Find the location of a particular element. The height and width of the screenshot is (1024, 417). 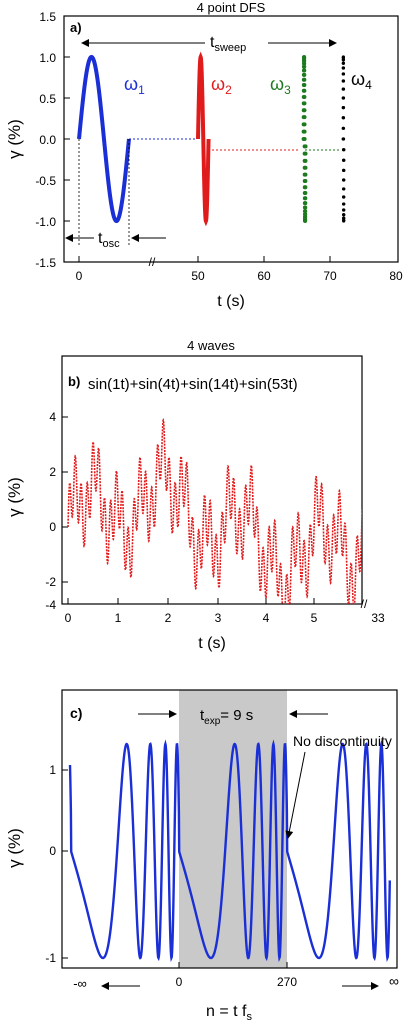

panel-c-ytick-0: 1 is located at coordinates (52, 770).